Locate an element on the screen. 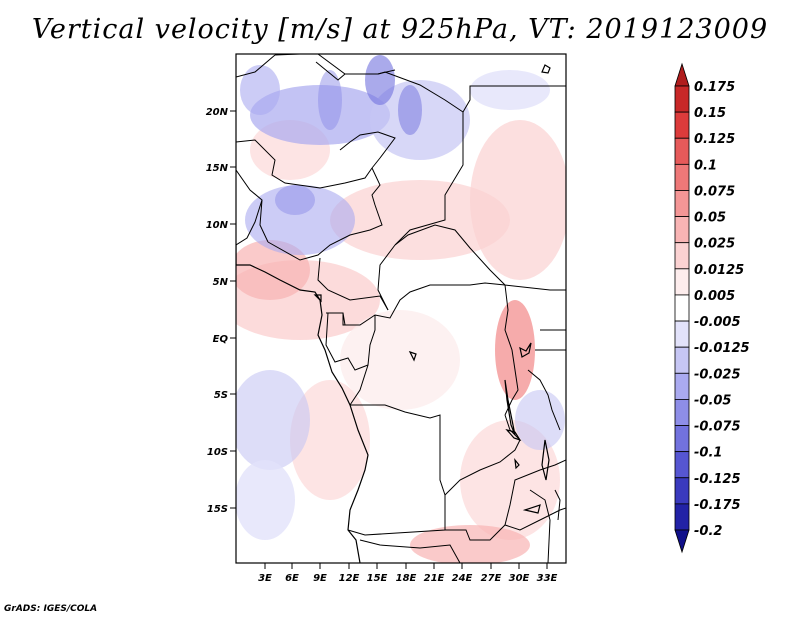  grads-credit: GrADS: IGES/COLA is located at coordinates (51, 609).